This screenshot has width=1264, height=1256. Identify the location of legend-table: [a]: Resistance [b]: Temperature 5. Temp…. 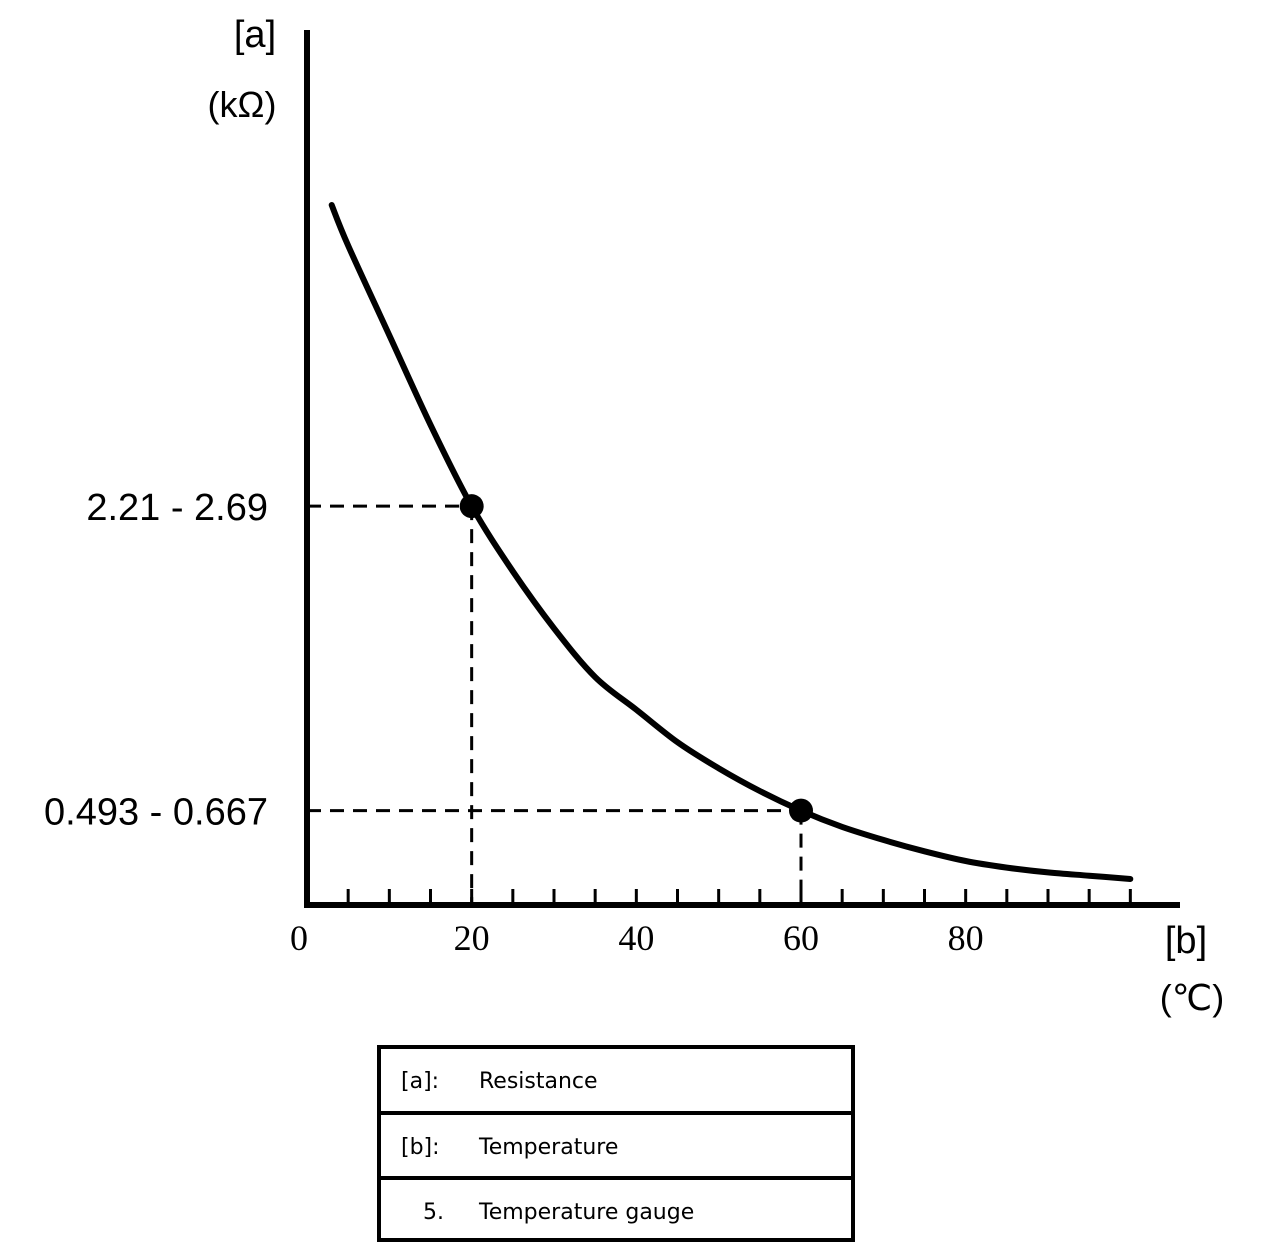
(616, 1143).